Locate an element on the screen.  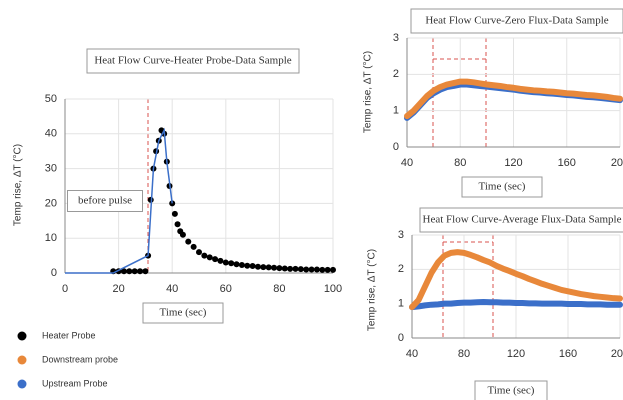
chart-title: Heat Flow Curve-Zero Flux-Data Sample is located at coordinates (516, 21).